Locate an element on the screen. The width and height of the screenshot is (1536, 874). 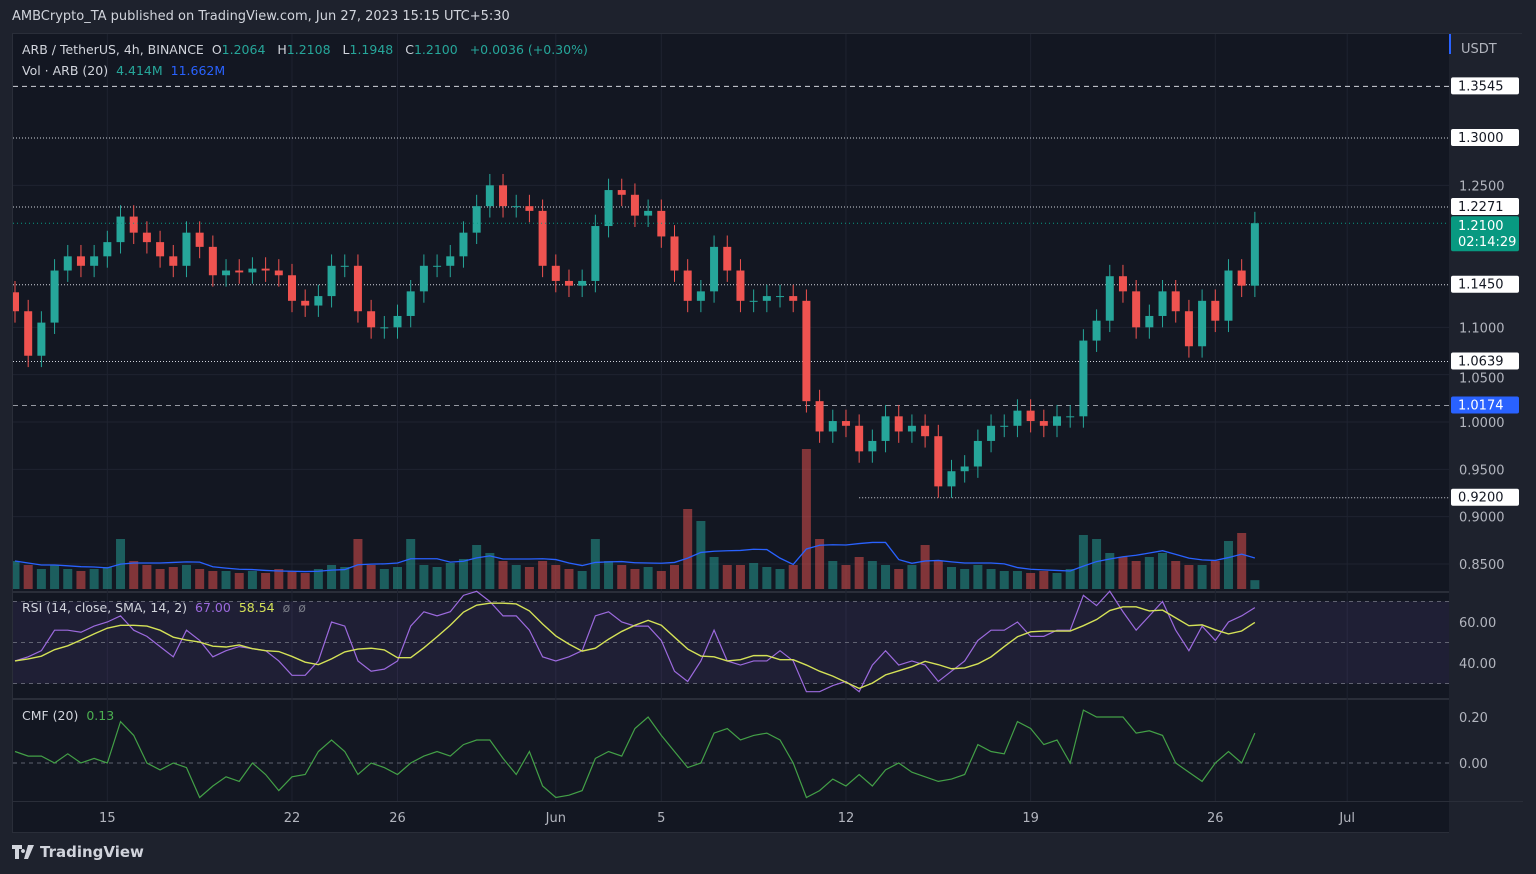
high-value: 1.2108 is located at coordinates (308, 49).